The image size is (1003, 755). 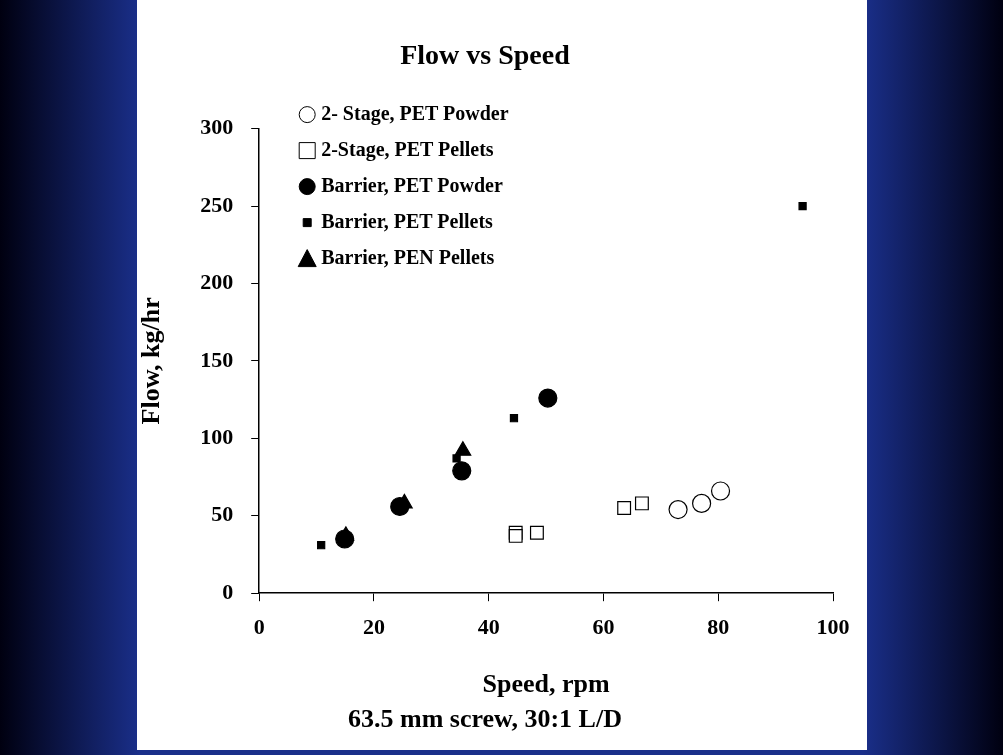 I want to click on y-tick-label: 100, so click(x=217, y=437).